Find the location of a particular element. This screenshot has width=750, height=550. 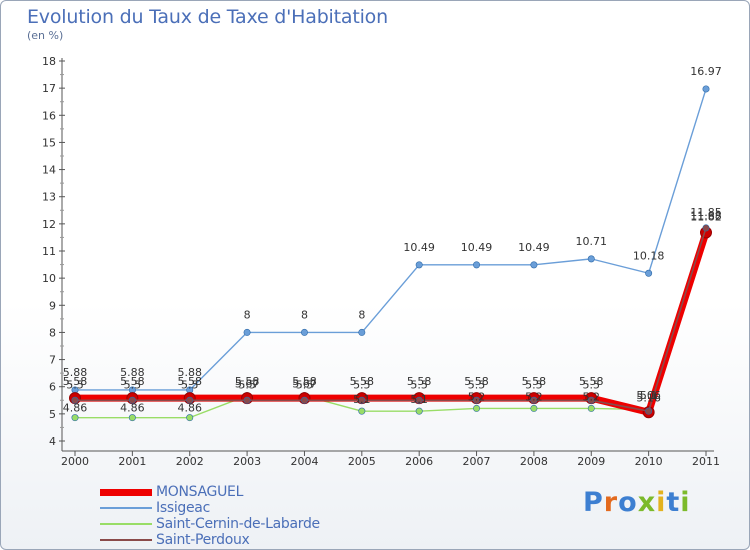

y-tick-label: 7 is located at coordinates (52, 360).